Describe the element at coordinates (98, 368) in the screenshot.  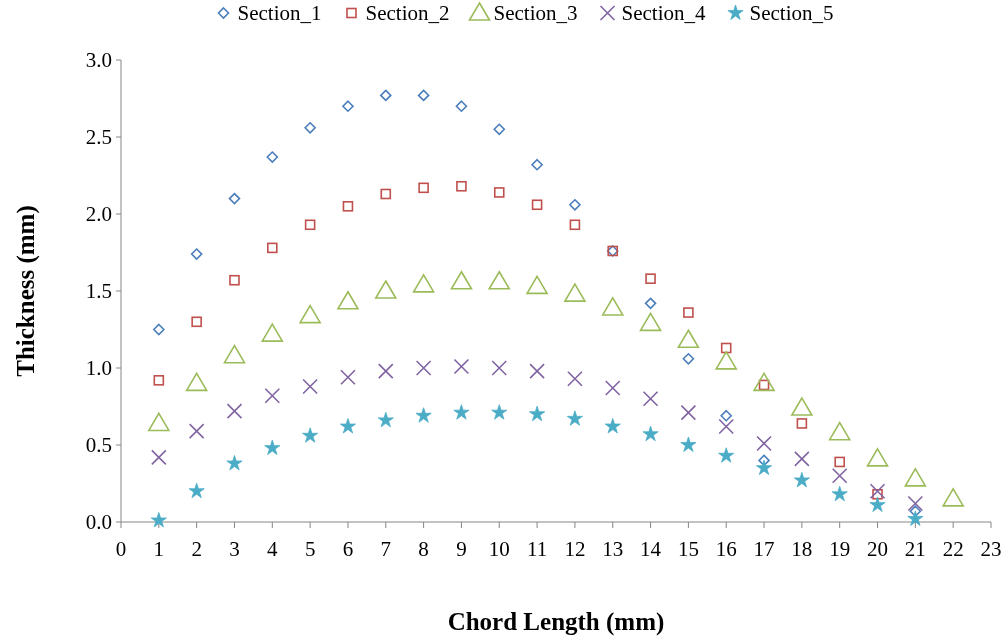
I see `y-tick-label: 1.0` at that location.